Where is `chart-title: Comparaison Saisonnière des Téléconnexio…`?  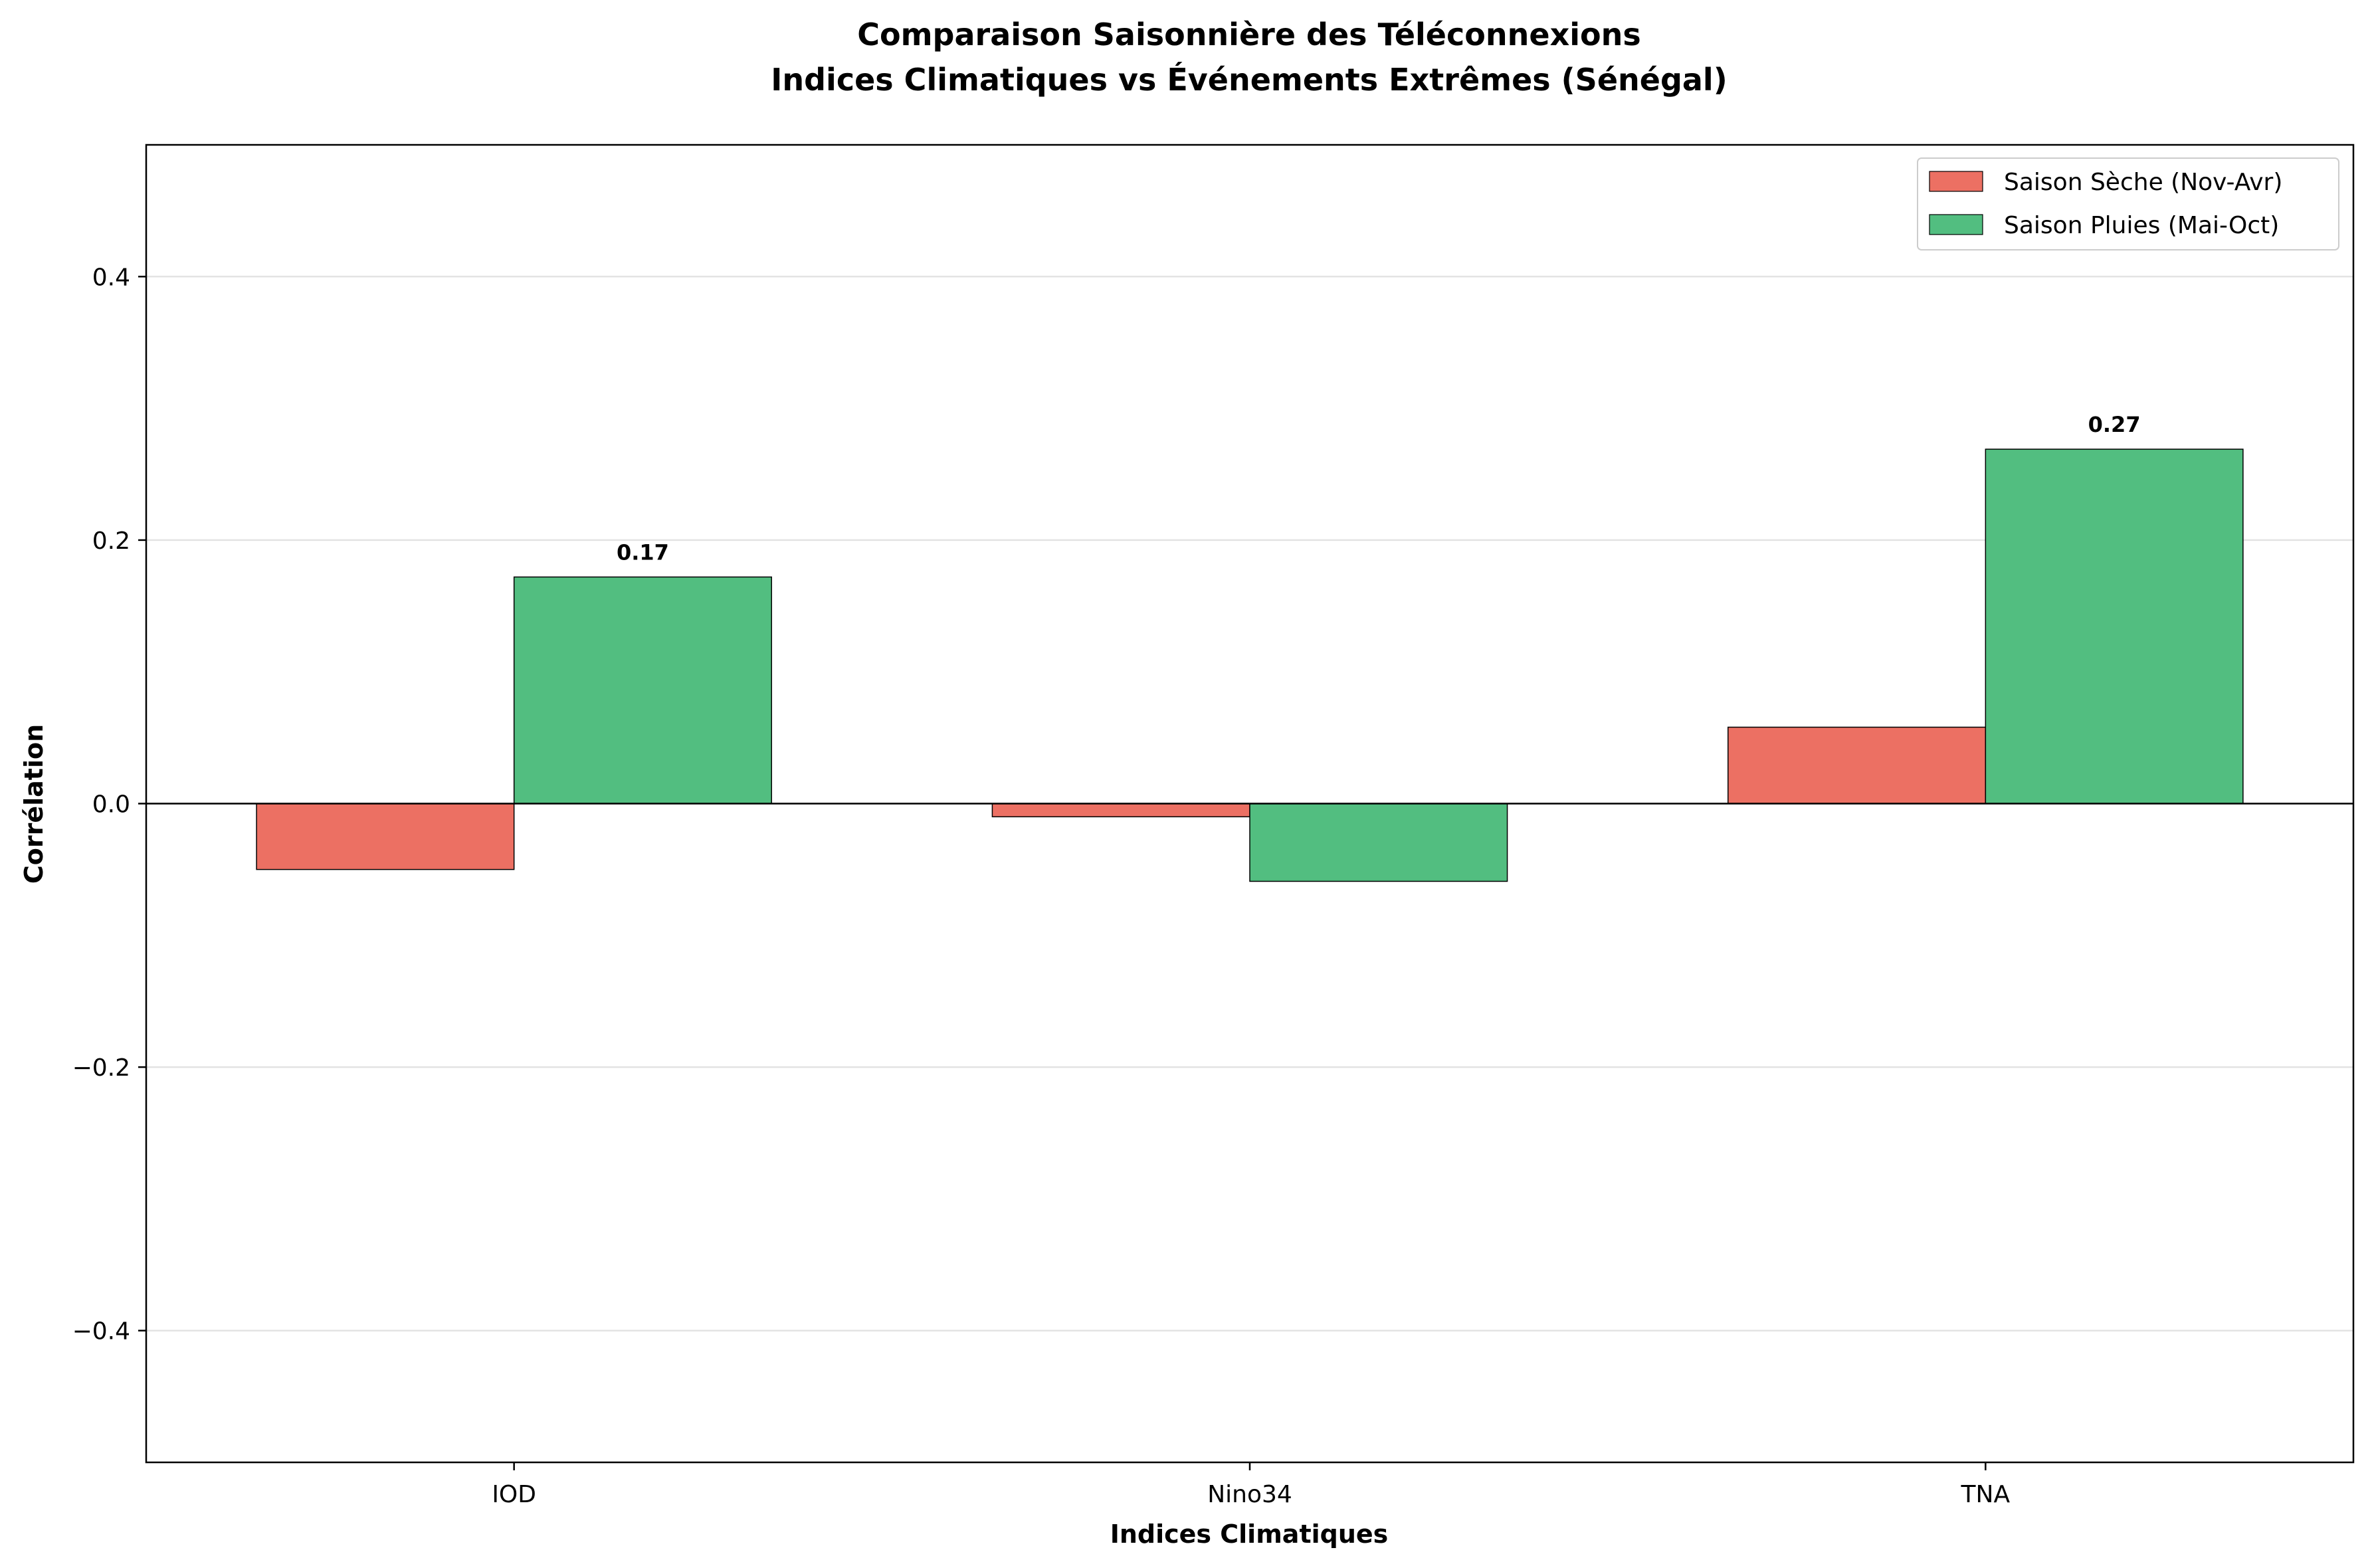 chart-title: Comparaison Saisonnière des Téléconnexio… is located at coordinates (1248, 34).